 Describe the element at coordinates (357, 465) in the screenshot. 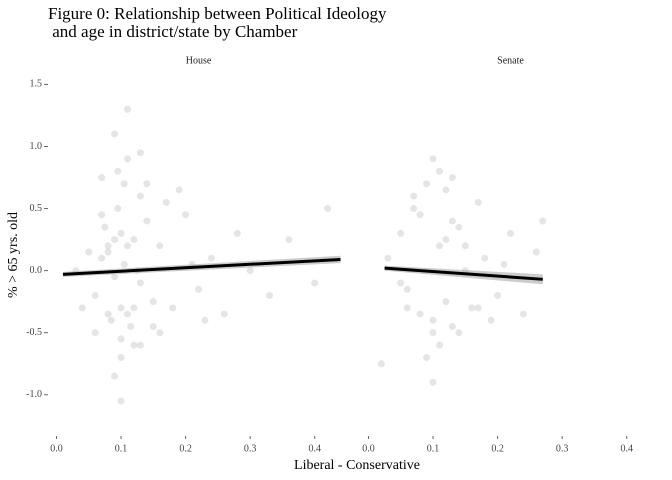

I see `x-axis-title: Liberal - Conservative` at that location.